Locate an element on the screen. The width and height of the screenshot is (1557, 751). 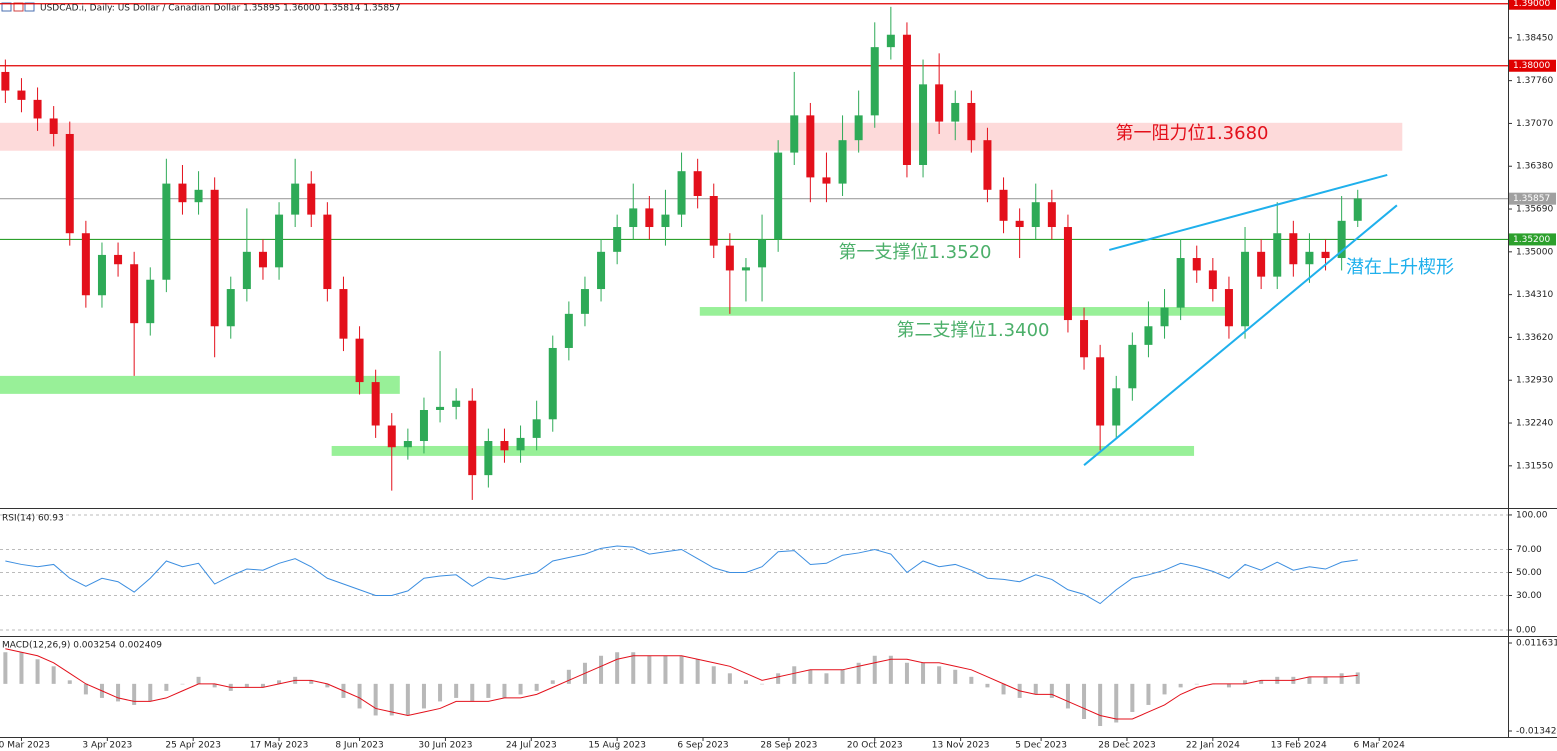
panel-title: MACD(12,26,9) 0.003254 0.002409 is located at coordinates (82, 646).